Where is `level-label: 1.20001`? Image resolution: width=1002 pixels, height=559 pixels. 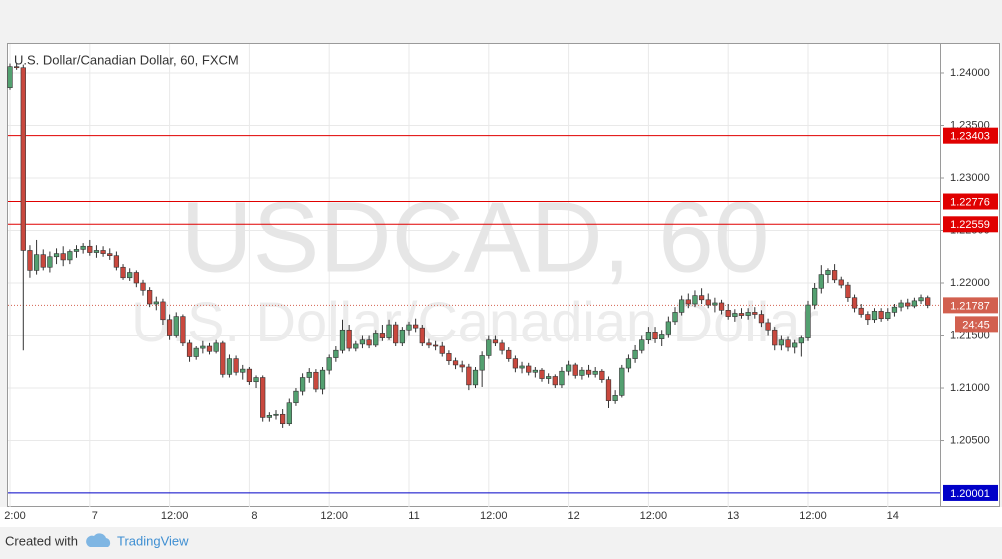 level-label: 1.20001 is located at coordinates (970, 494).